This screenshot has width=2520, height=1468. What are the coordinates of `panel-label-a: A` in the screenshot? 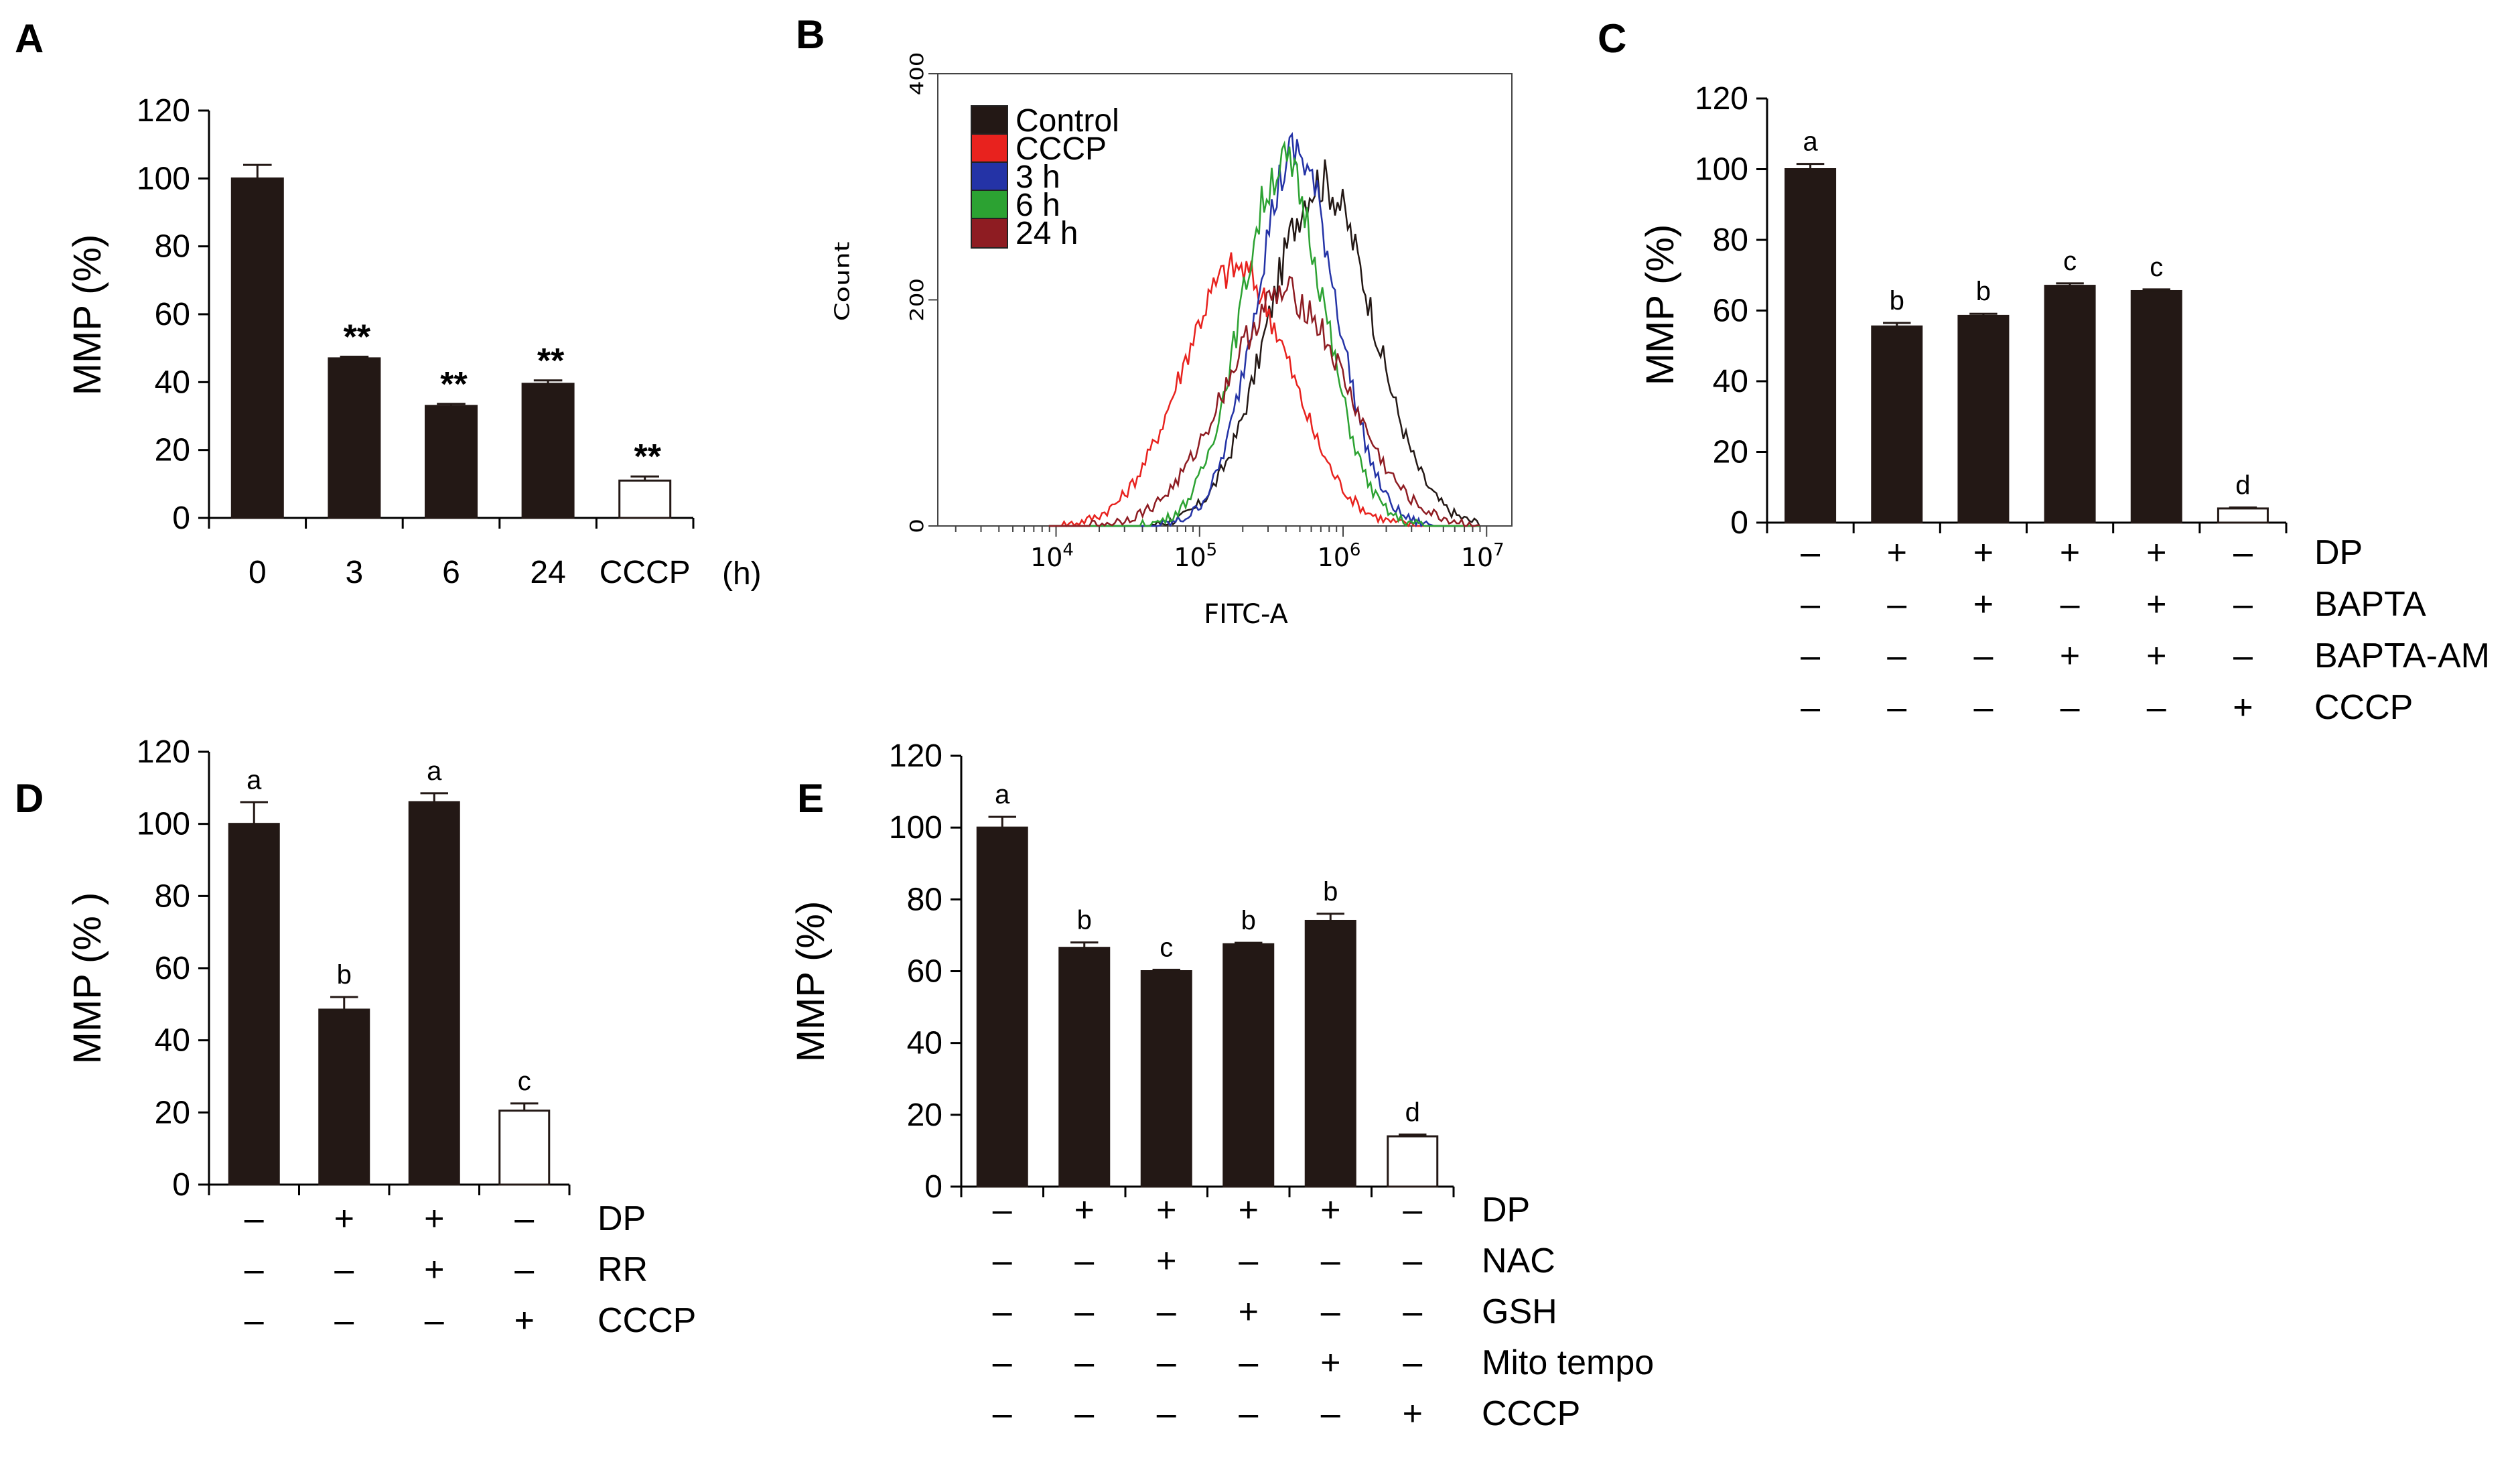 It's located at (30, 38).